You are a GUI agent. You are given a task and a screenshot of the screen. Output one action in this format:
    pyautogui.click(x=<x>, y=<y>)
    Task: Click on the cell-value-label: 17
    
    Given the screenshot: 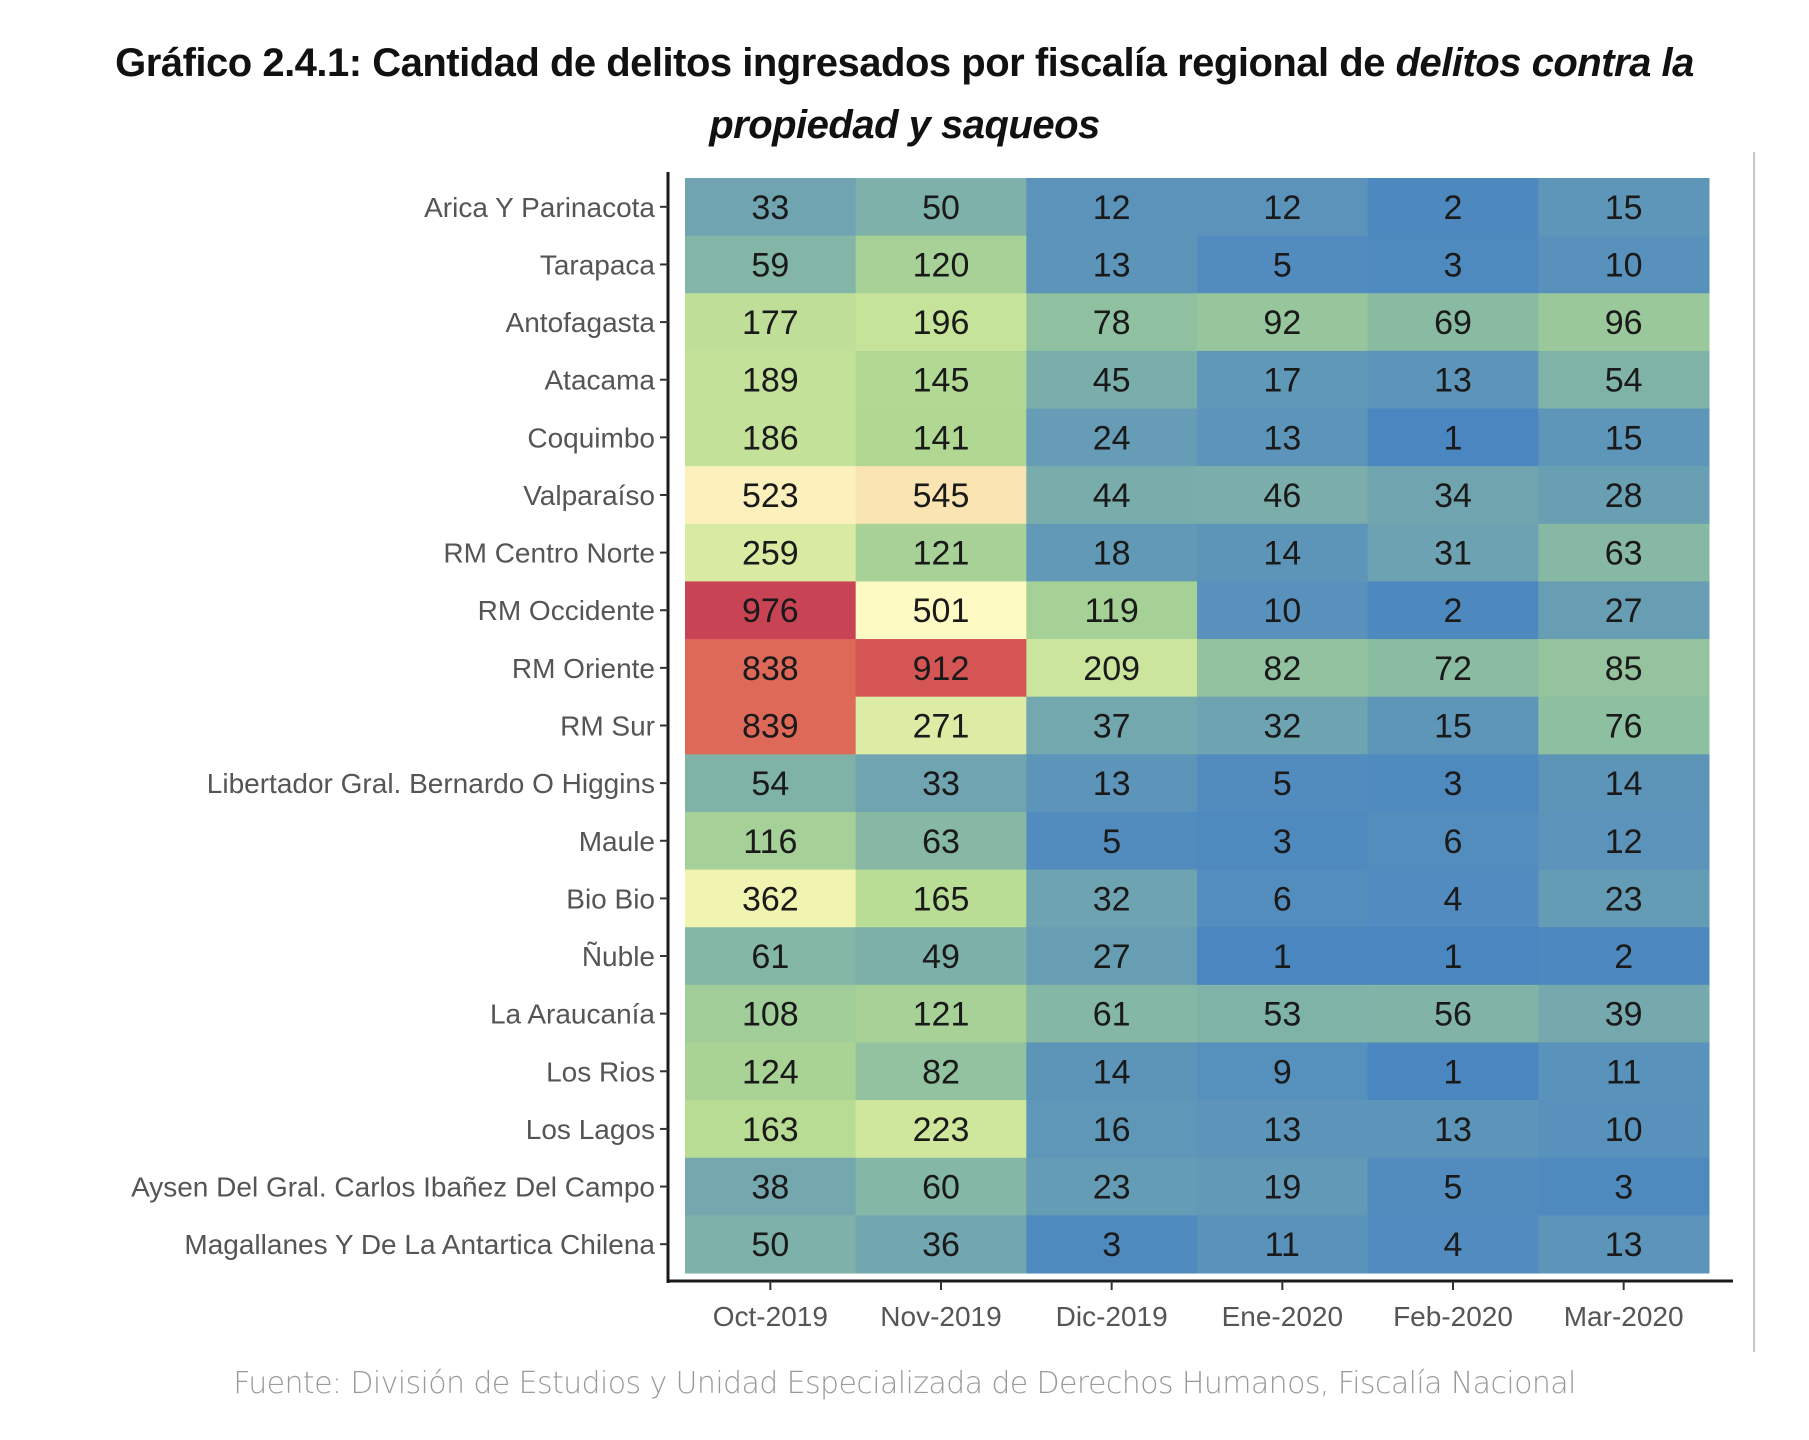 What is the action you would take?
    pyautogui.click(x=1282, y=381)
    